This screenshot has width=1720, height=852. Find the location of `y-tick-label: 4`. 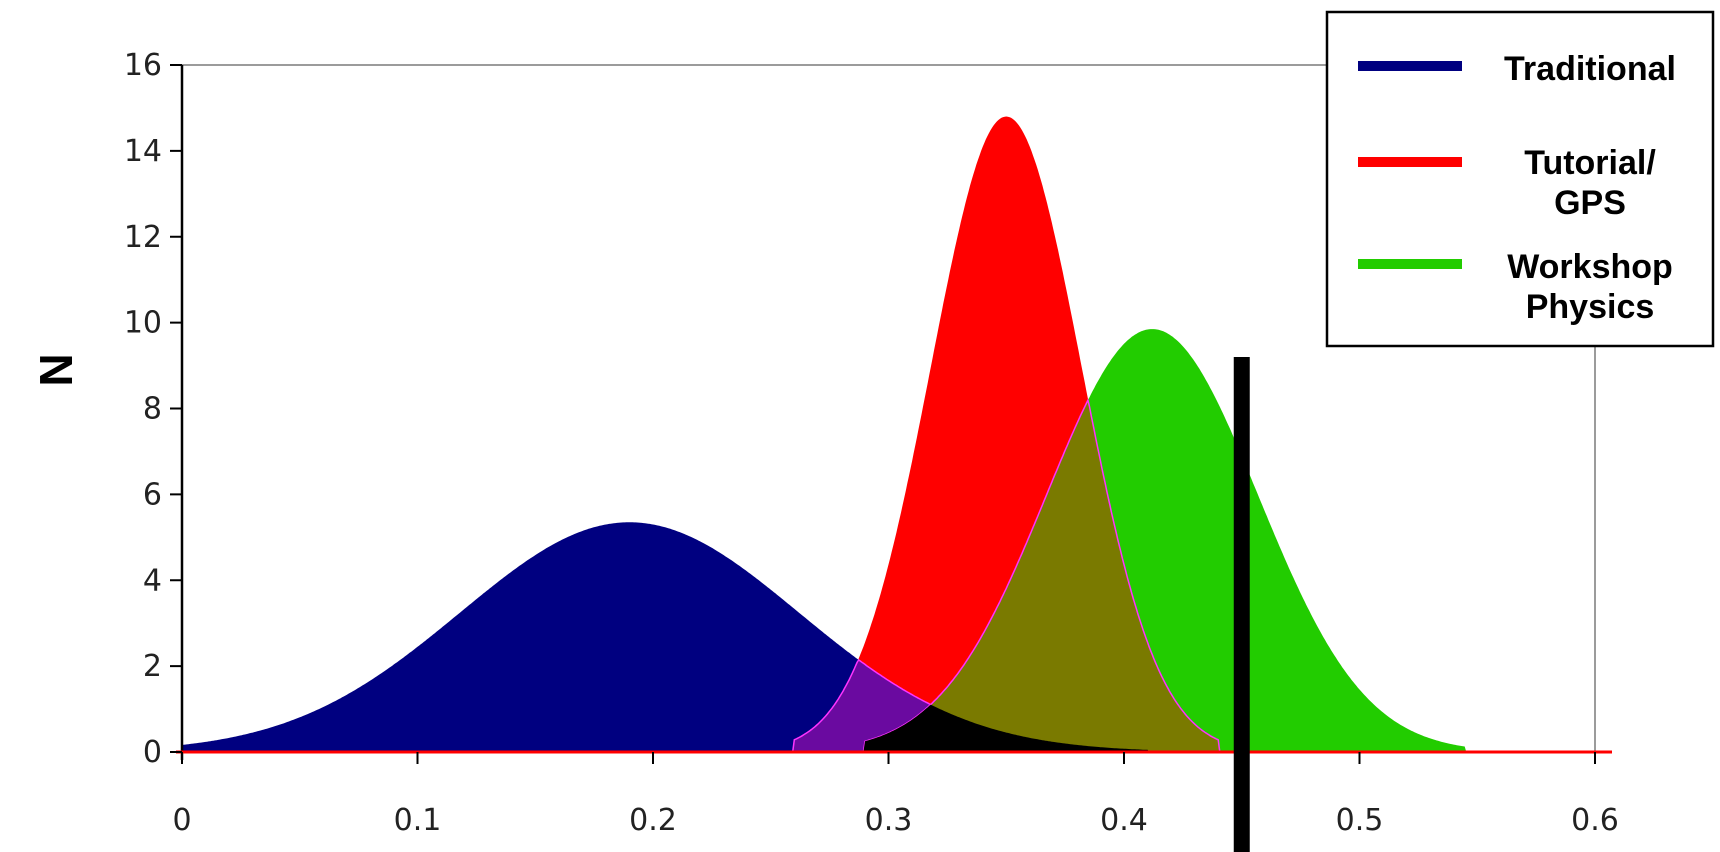

y-tick-label: 4 is located at coordinates (152, 580).